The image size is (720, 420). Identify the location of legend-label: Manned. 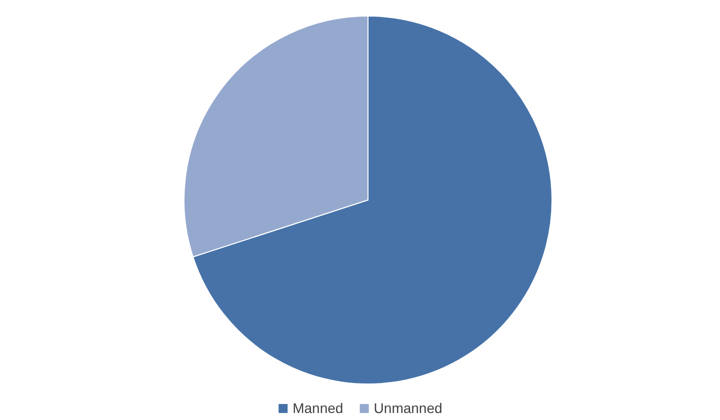
(318, 408).